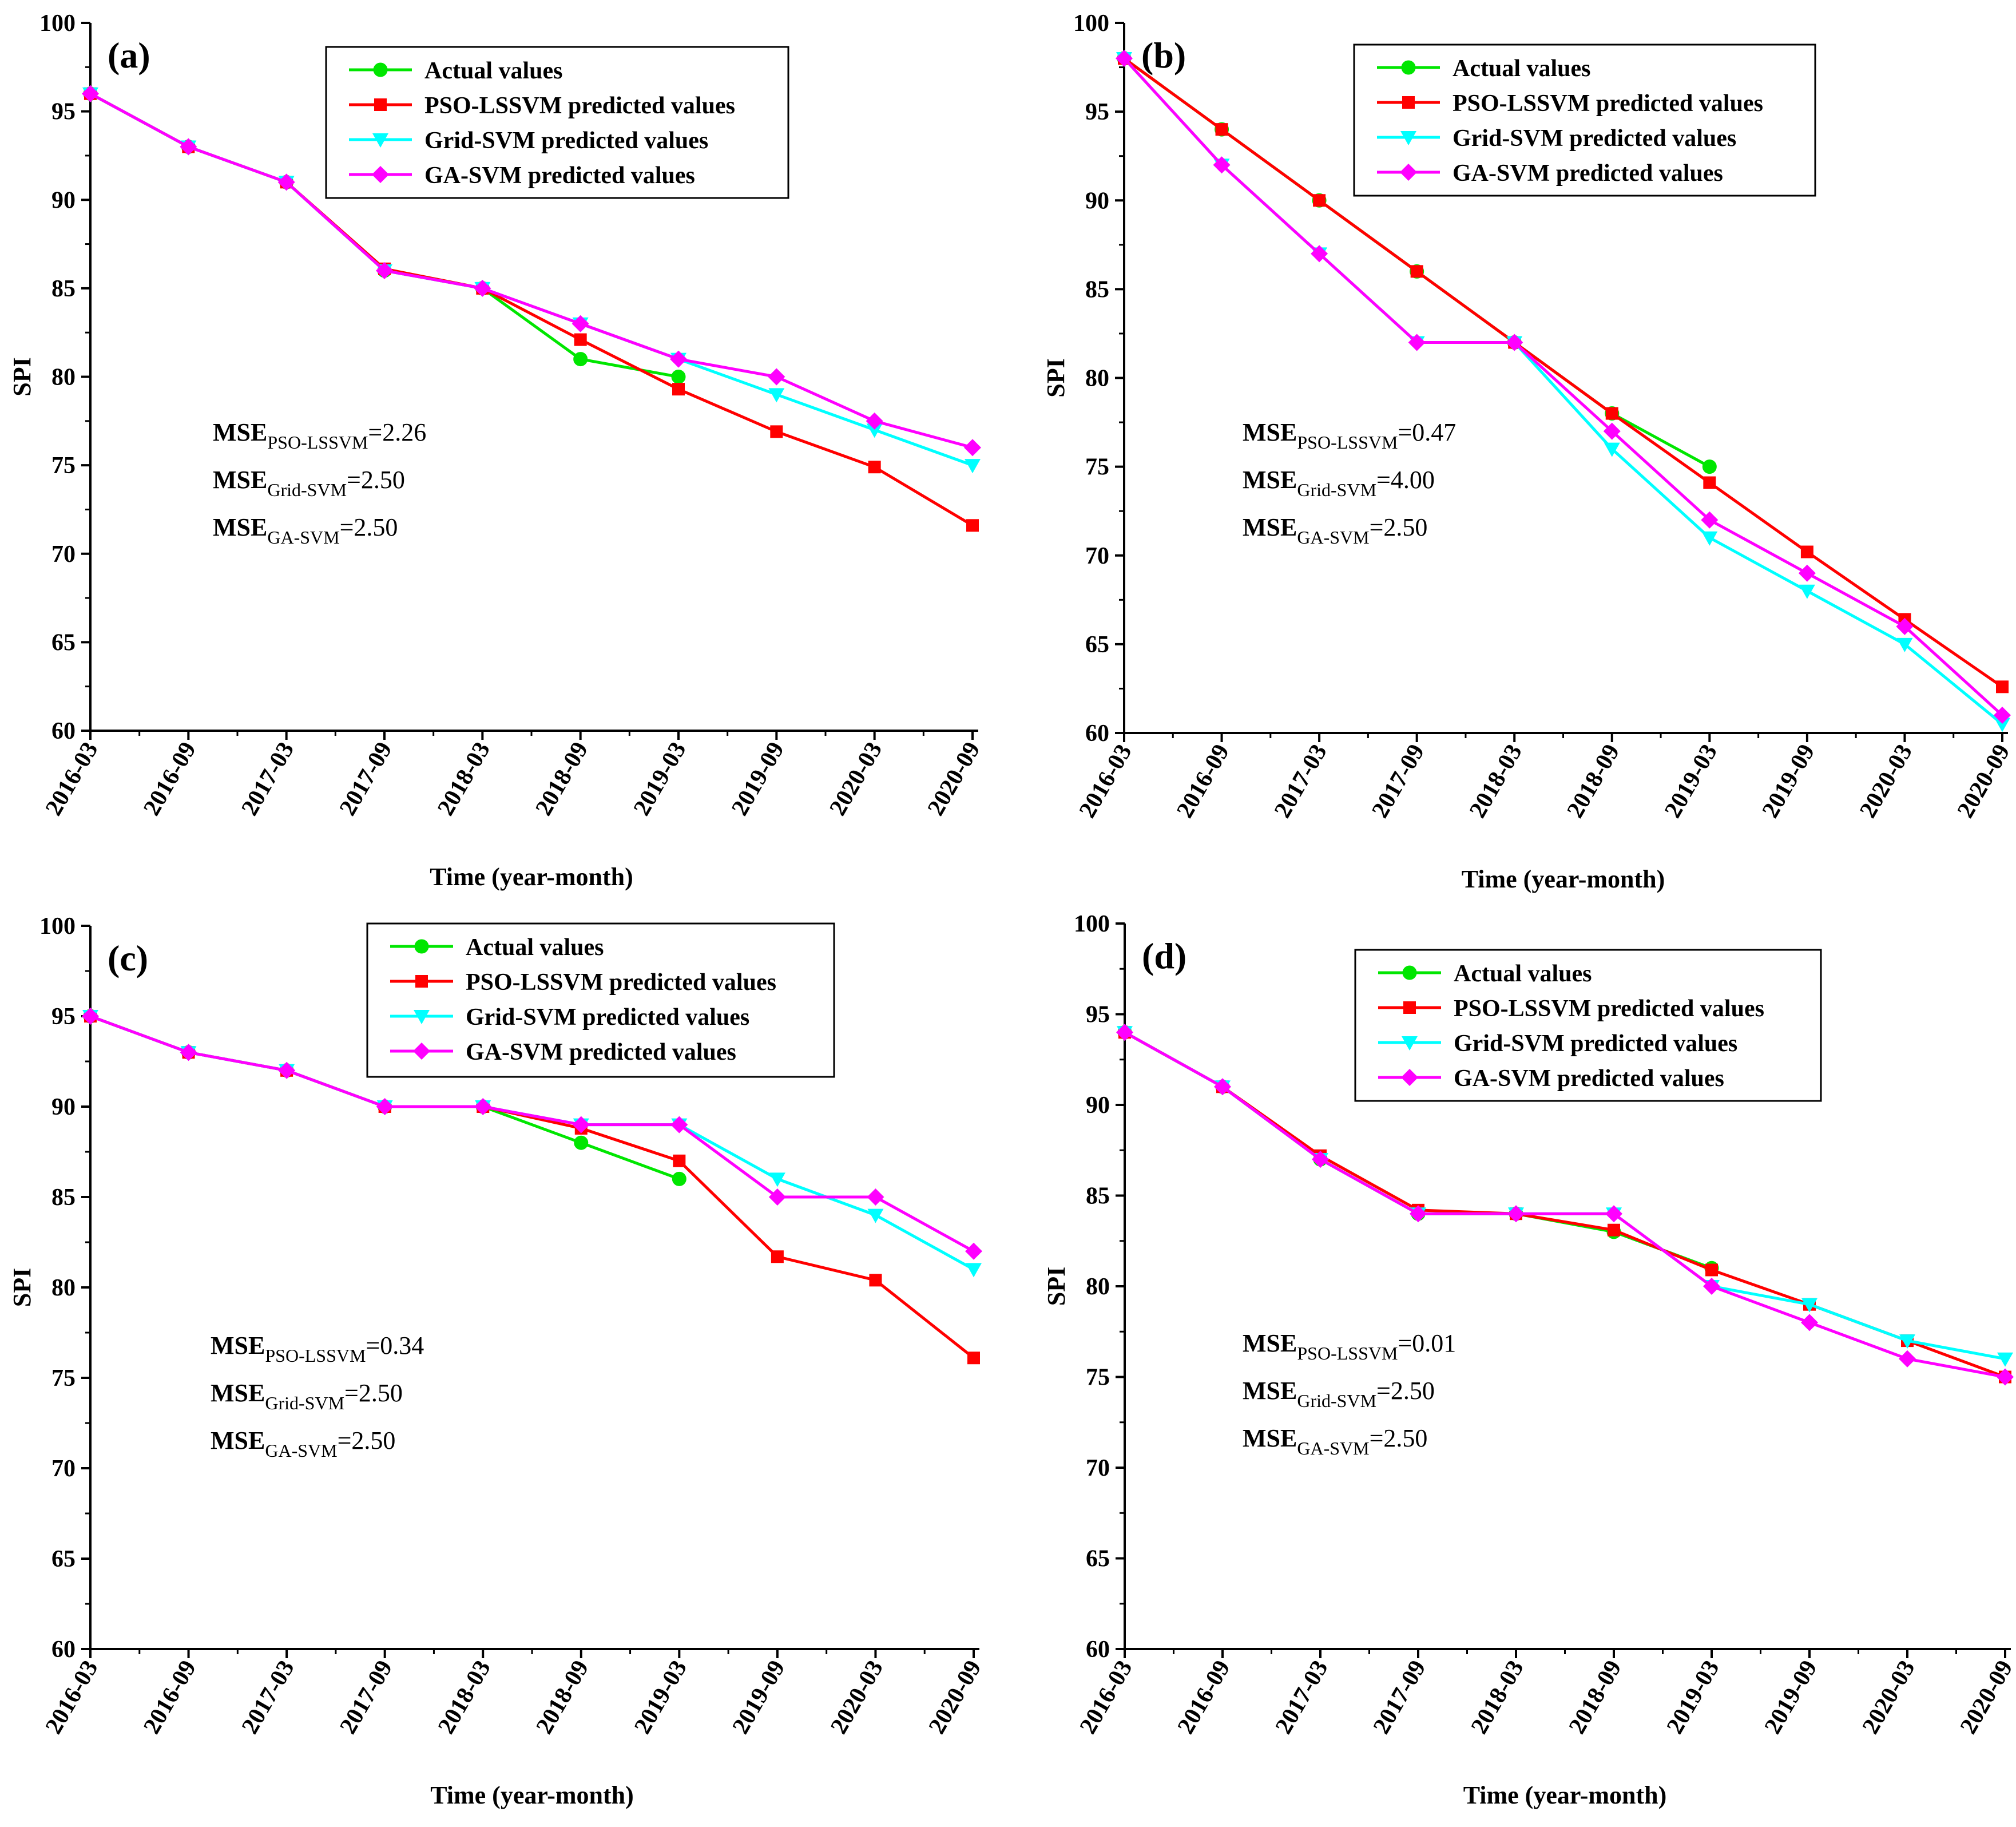  I want to click on y-tick-label: 90, so click(63, 200).